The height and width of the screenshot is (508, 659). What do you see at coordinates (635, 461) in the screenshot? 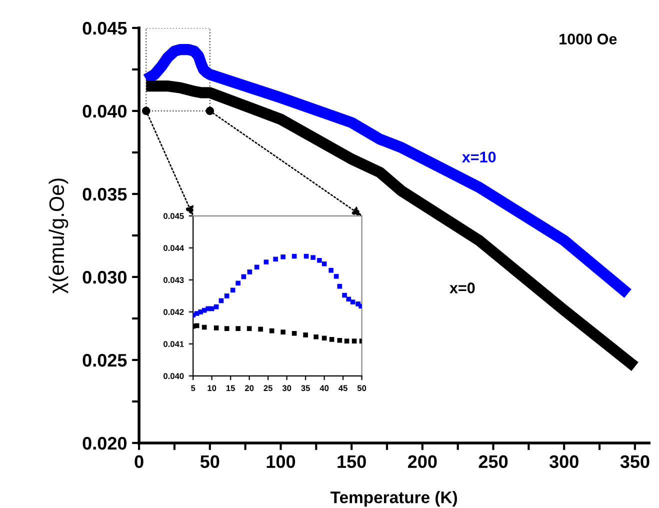
I see `x-tick-label: 350` at bounding box center [635, 461].